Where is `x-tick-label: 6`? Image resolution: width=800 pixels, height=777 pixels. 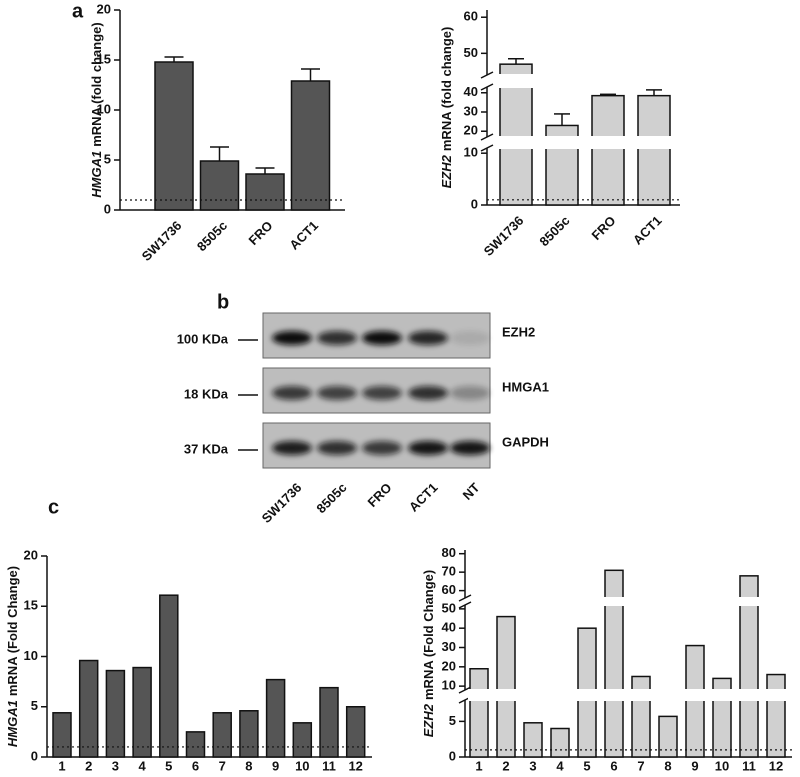
x-tick-label: 6 is located at coordinates (613, 765).